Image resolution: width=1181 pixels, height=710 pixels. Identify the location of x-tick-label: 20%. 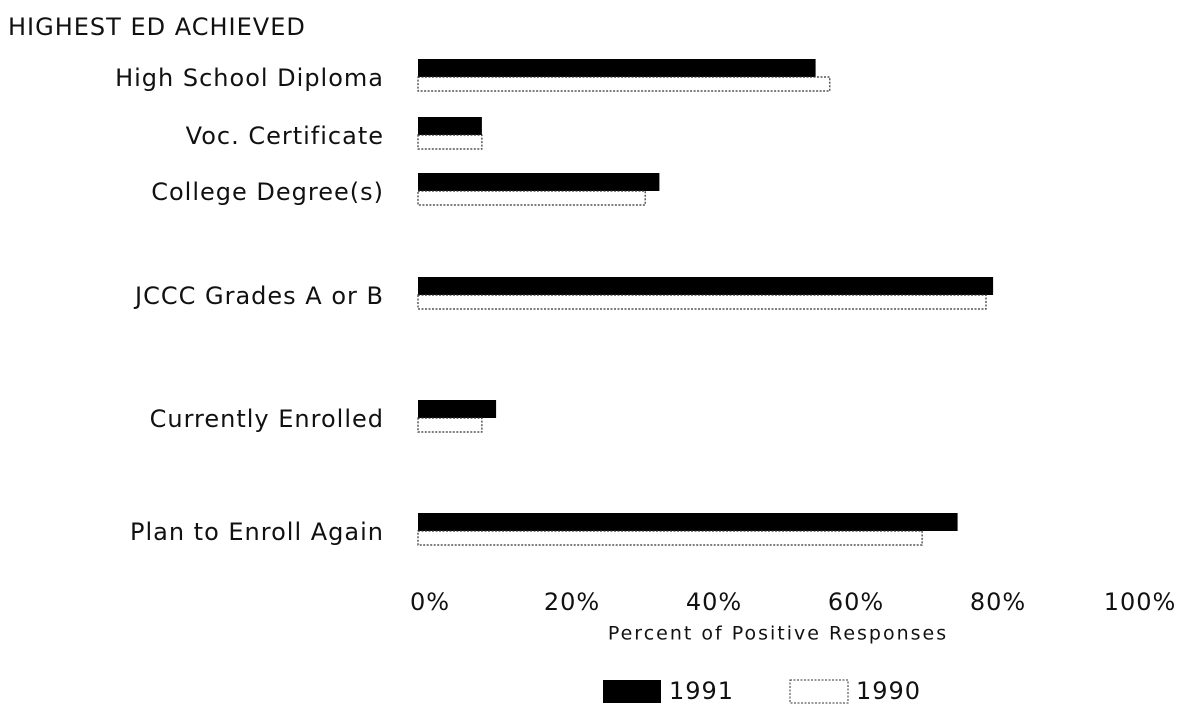
(572, 602).